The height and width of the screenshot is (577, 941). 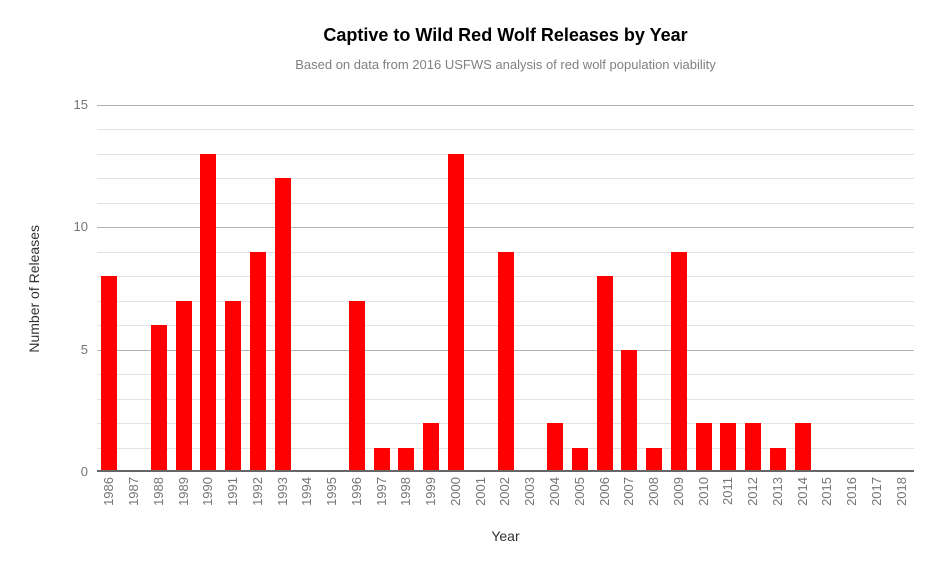 I want to click on x-tick-label-text-2009: 2009, so click(x=678, y=491).